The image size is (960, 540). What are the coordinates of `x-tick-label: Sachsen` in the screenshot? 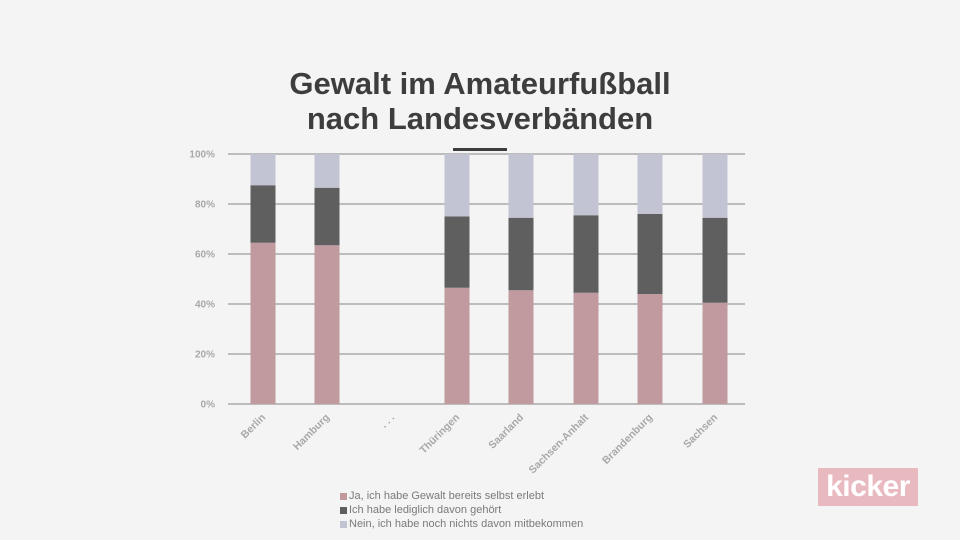 It's located at (700, 431).